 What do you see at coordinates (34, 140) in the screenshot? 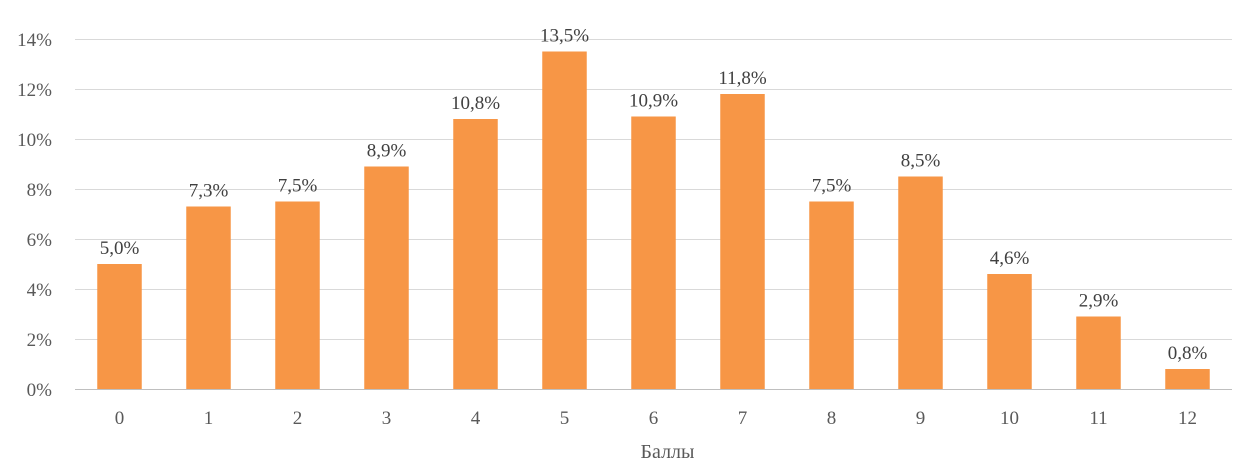
I see `y-tick-label: 10%` at bounding box center [34, 140].